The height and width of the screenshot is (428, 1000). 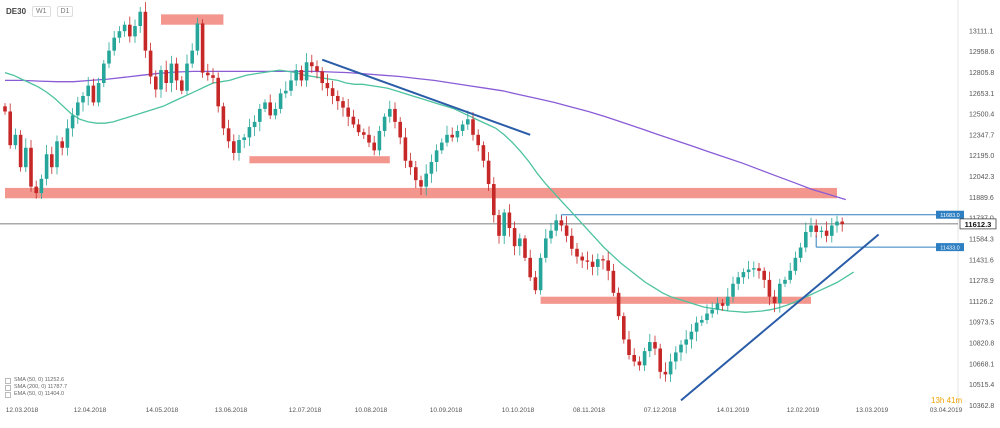 I want to click on y-tick-label: 13111.1, so click(x=981, y=31).